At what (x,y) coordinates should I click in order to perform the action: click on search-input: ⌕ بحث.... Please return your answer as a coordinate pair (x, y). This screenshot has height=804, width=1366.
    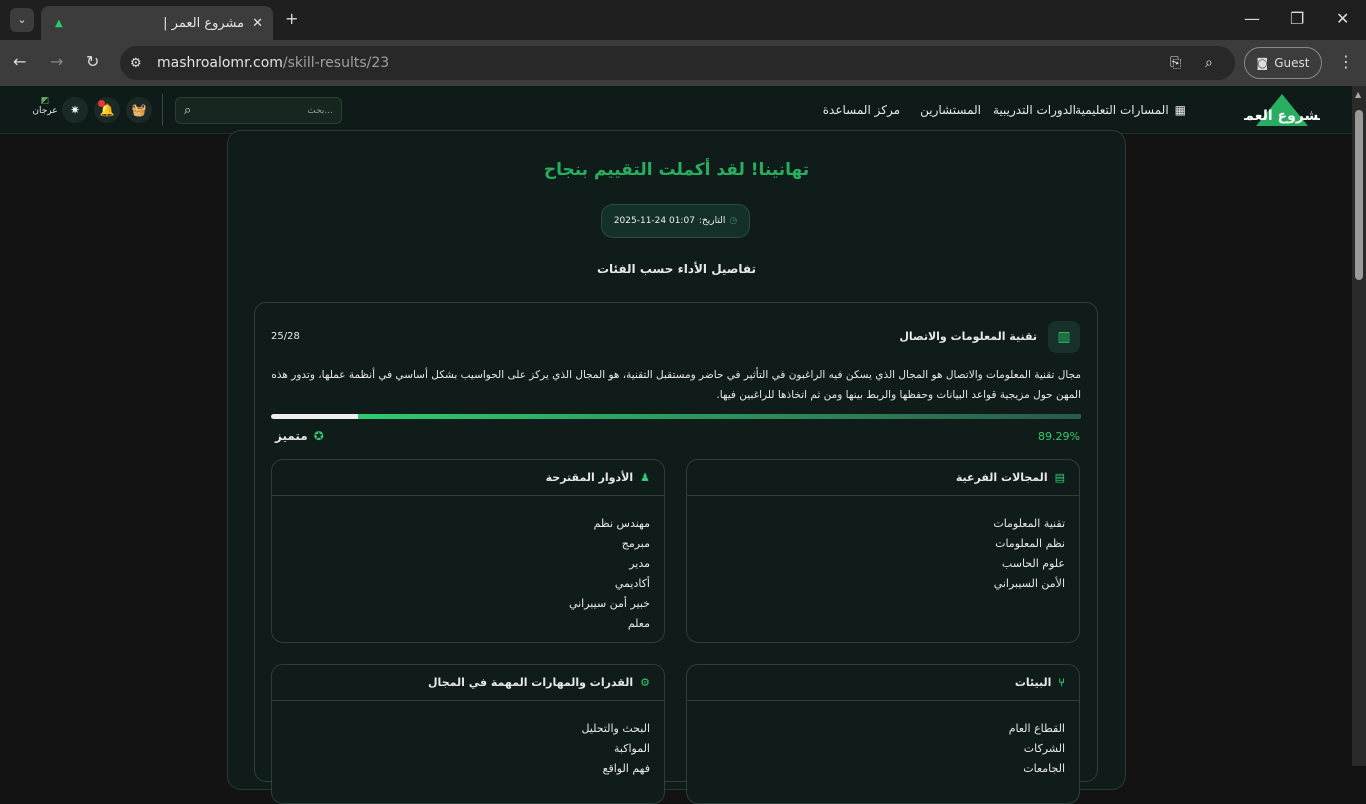
    Looking at the image, I should click on (258, 110).